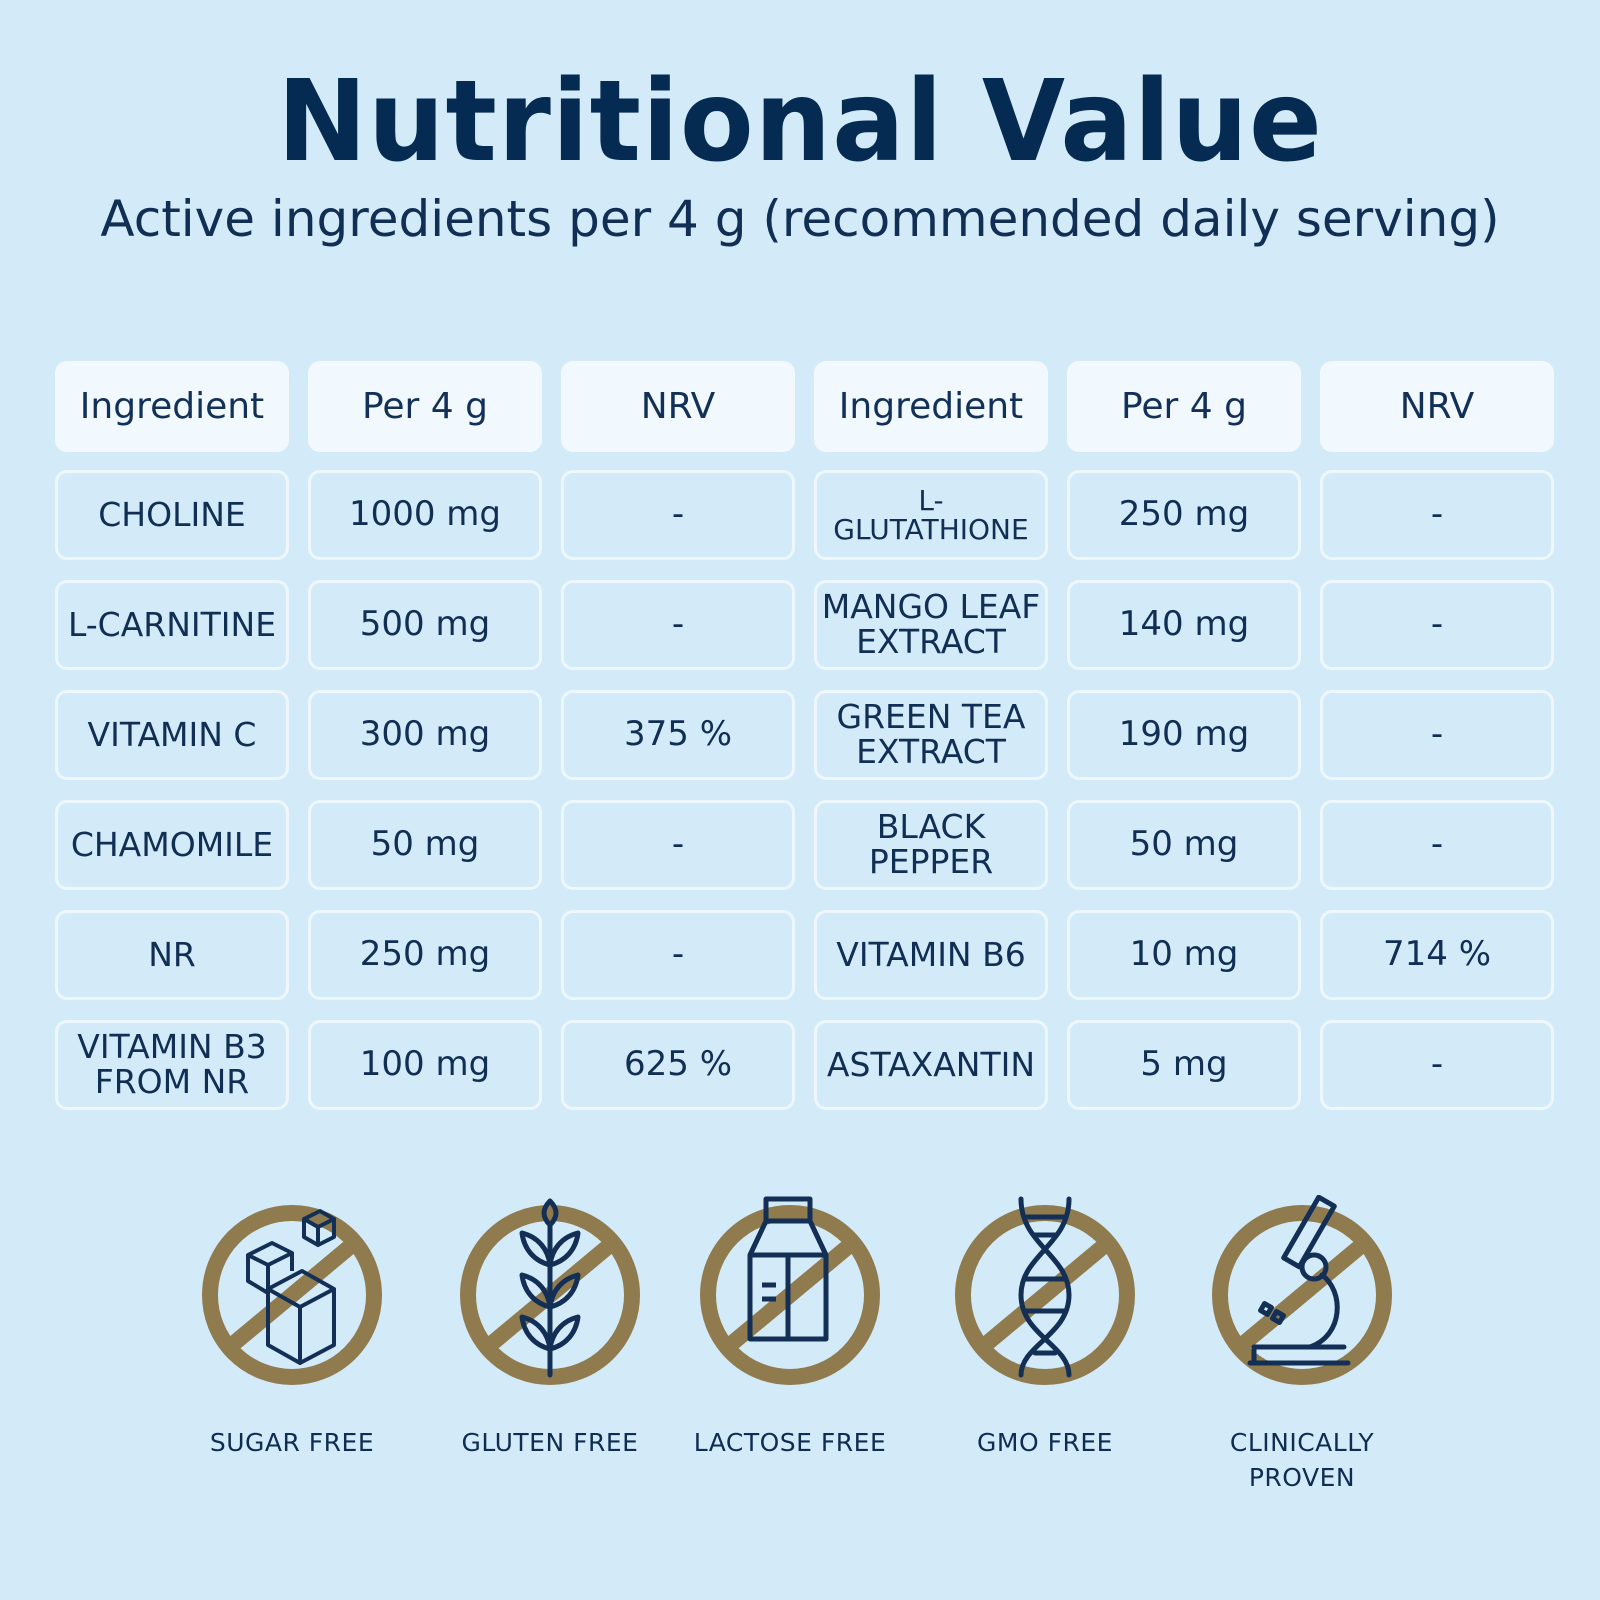 Image resolution: width=1600 pixels, height=1600 pixels. I want to click on ingredient-cell: BLACK PEPPER, so click(931, 845).